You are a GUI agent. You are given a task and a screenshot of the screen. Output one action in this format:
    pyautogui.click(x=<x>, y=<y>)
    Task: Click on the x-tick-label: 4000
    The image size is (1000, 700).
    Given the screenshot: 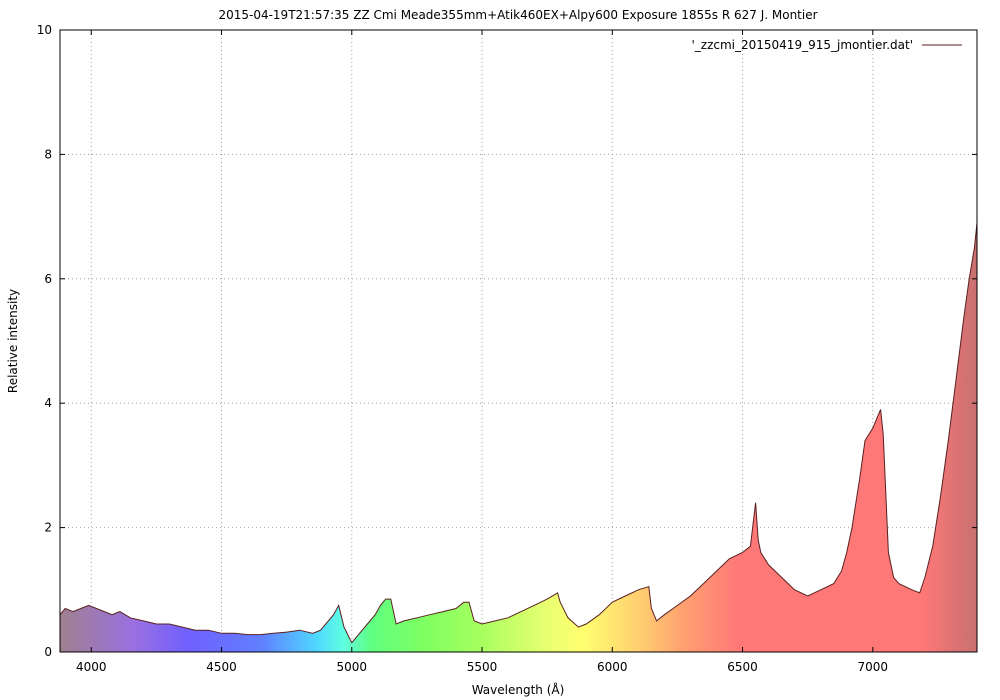 What is the action you would take?
    pyautogui.click(x=91, y=667)
    